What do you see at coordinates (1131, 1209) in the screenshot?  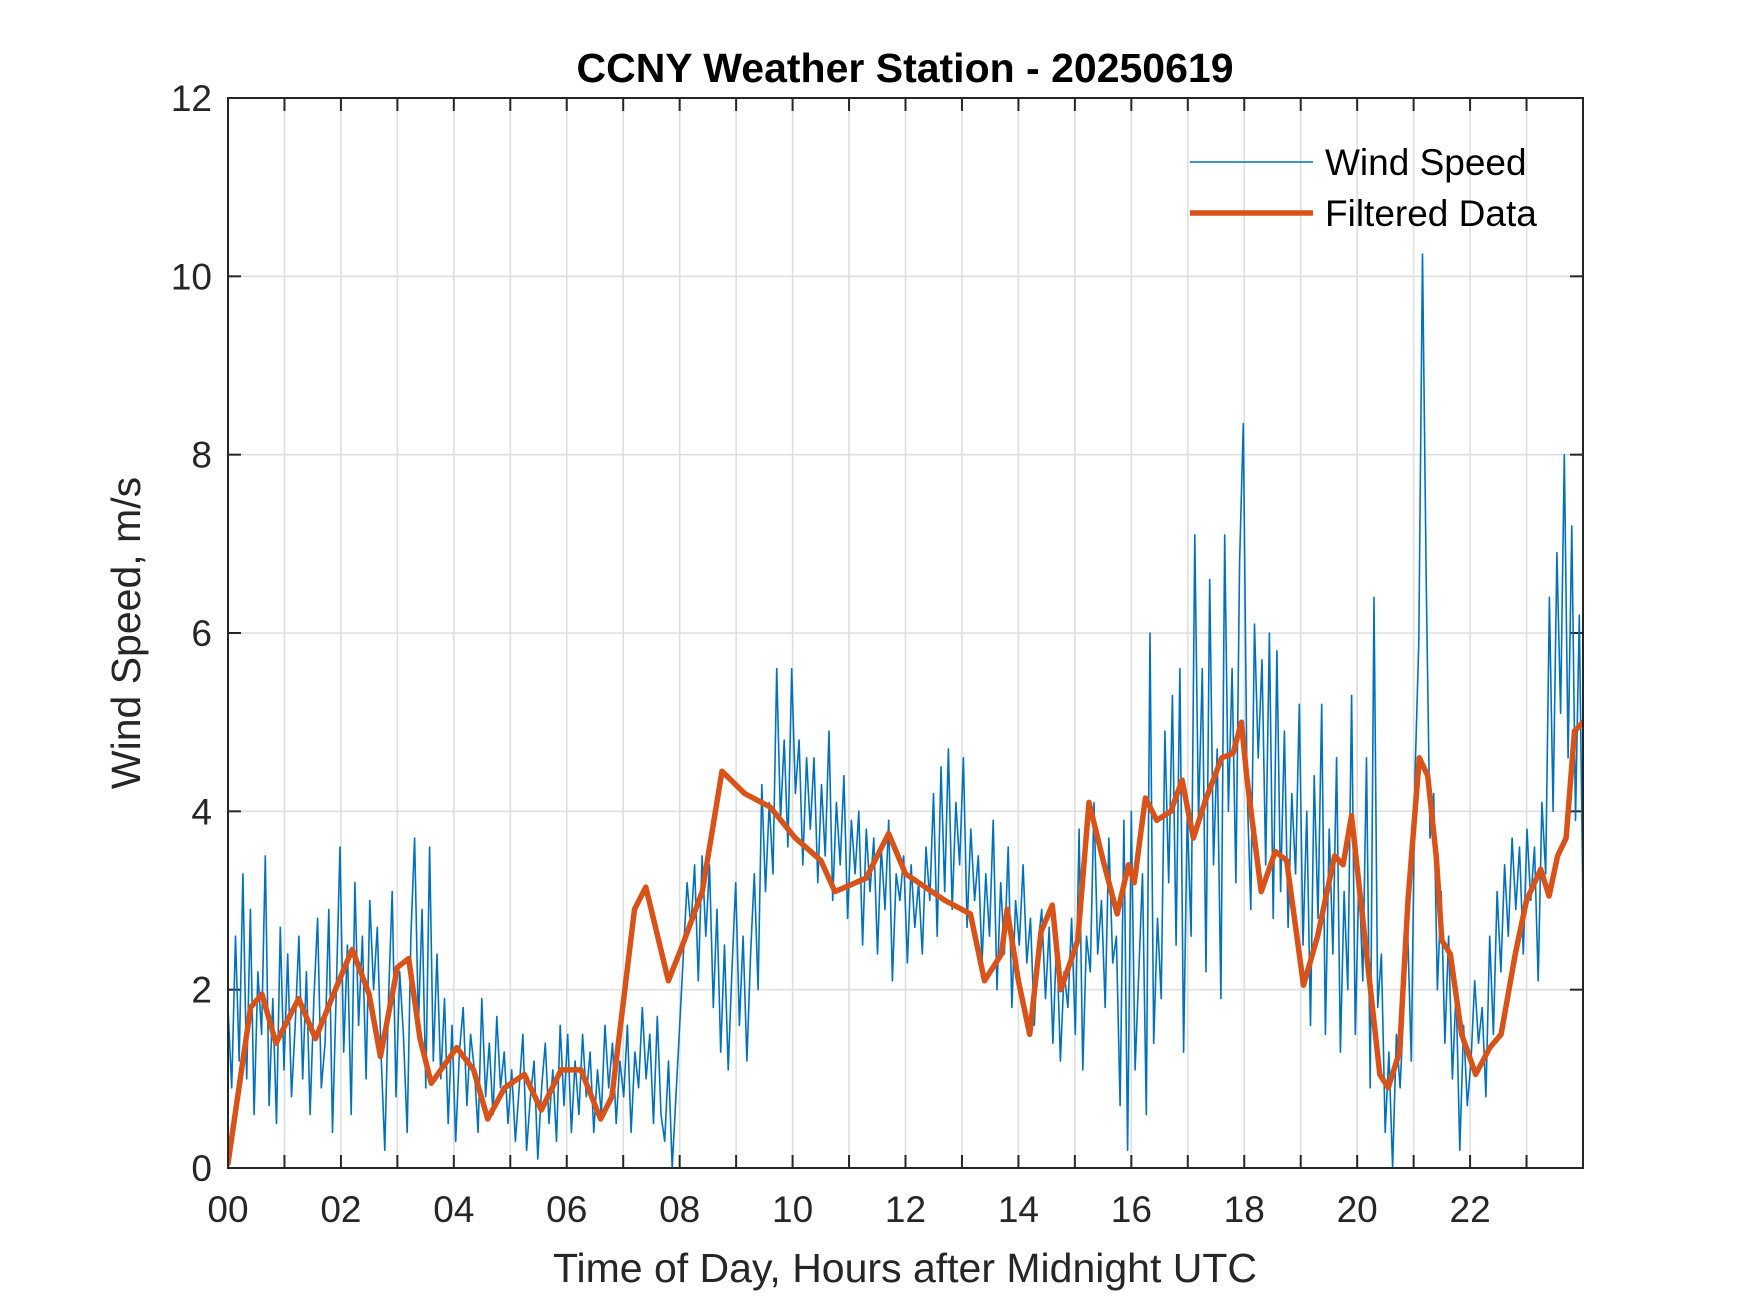 I see `x-tick-label: 16` at bounding box center [1131, 1209].